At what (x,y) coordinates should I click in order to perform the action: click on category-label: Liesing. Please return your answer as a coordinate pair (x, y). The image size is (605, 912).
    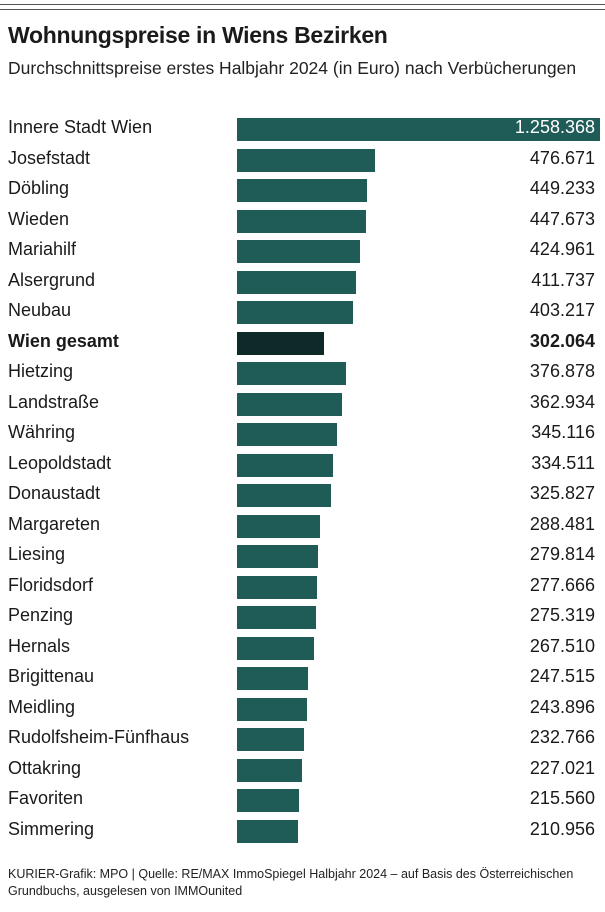
    Looking at the image, I should click on (37, 554).